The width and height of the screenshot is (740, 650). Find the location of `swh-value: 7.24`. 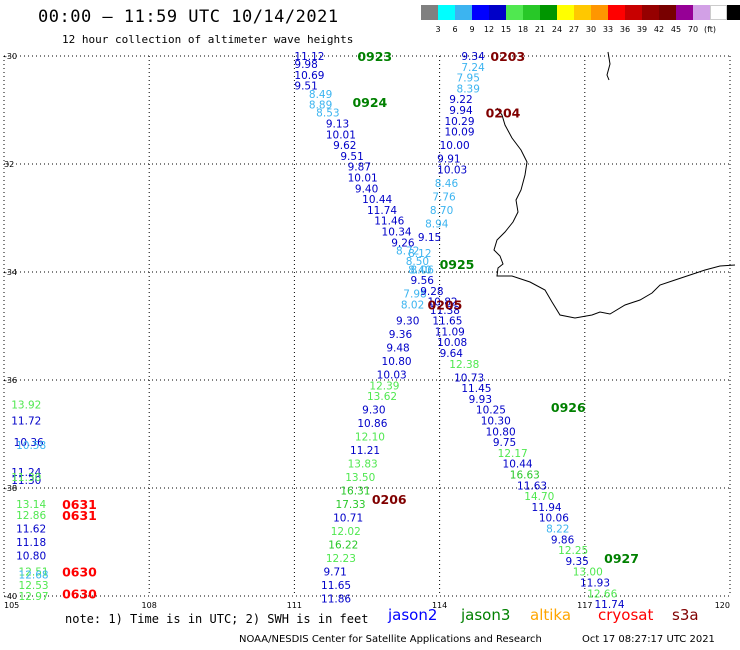

swh-value: 7.24 is located at coordinates (473, 68).